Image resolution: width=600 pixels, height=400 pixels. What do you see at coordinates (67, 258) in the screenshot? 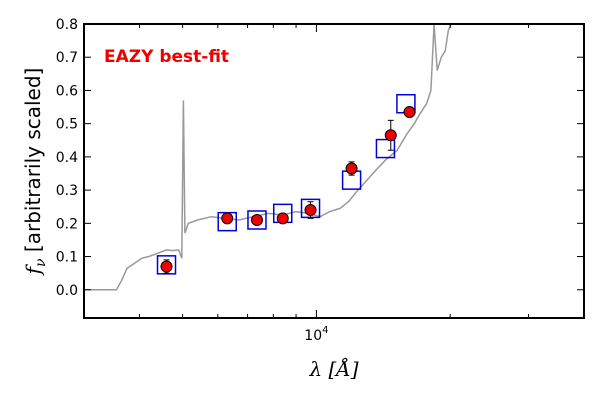
I see `y-tick-label: 0.1` at bounding box center [67, 258].